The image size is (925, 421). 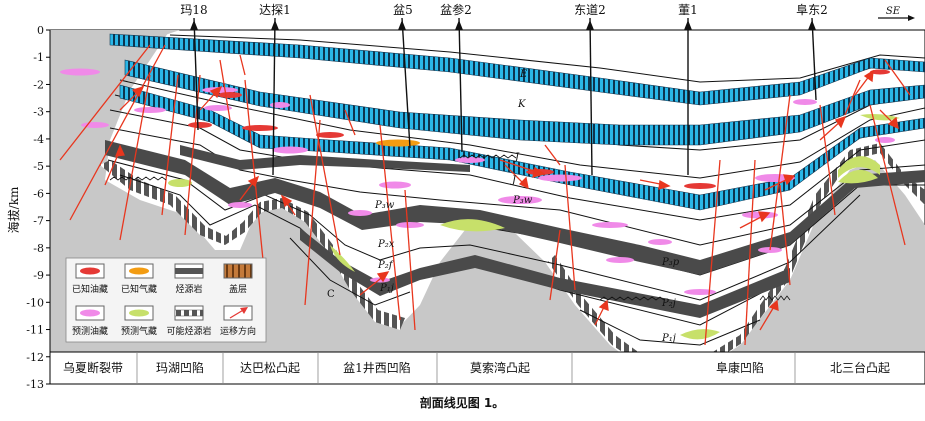 I want to click on unit-labels: 乌夏断裂带 玛湖凹陷 达巴松凸起 盆1井西凹陷 莫索湾凸起 阜康凹陷 北三台凸起, so click(x=476, y=367).